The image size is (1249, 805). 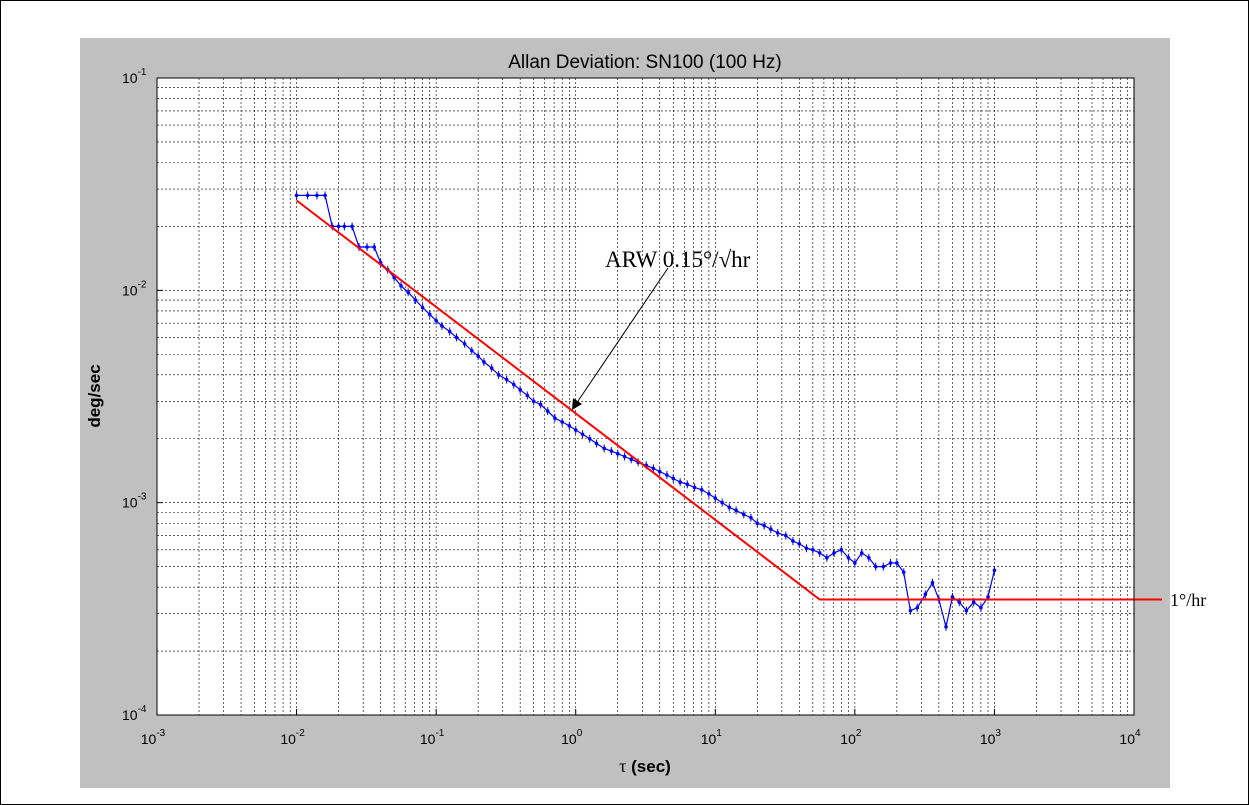 I want to click on arw-annotation-arrowhead, so click(x=577, y=404).